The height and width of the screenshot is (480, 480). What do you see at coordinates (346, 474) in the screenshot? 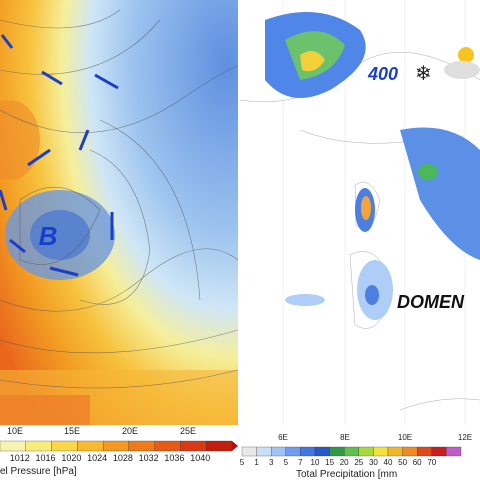
I see `colorbar-title: Total Precipitation [mm` at bounding box center [346, 474].